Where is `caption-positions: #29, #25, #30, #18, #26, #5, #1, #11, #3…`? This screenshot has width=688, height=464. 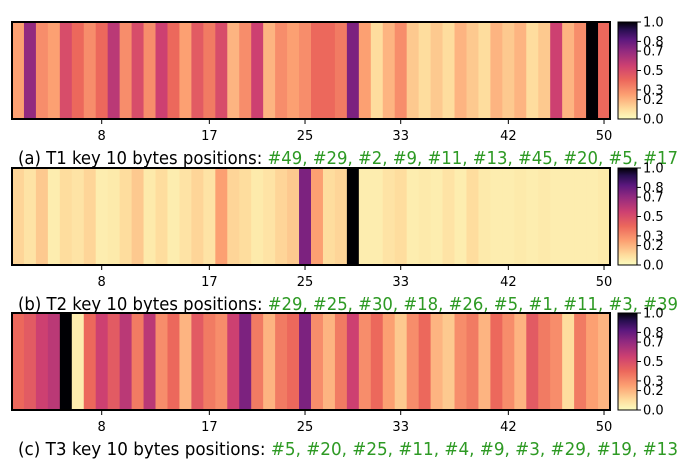
caption-positions: #29, #25, #30, #18, #26, #5, #1, #11, #3… is located at coordinates (473, 305).